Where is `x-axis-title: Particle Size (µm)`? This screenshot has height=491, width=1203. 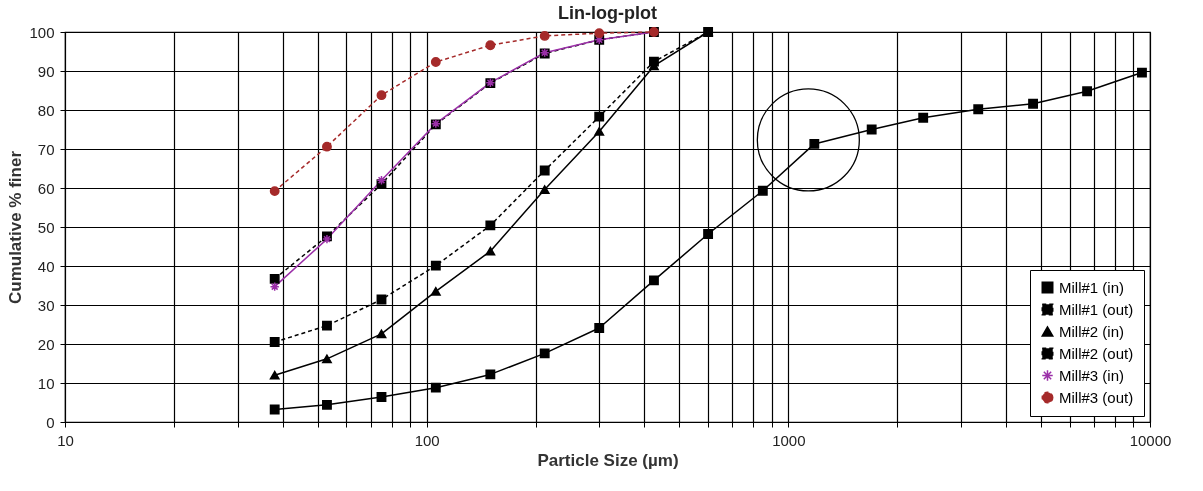 x-axis-title: Particle Size (µm) is located at coordinates (608, 460).